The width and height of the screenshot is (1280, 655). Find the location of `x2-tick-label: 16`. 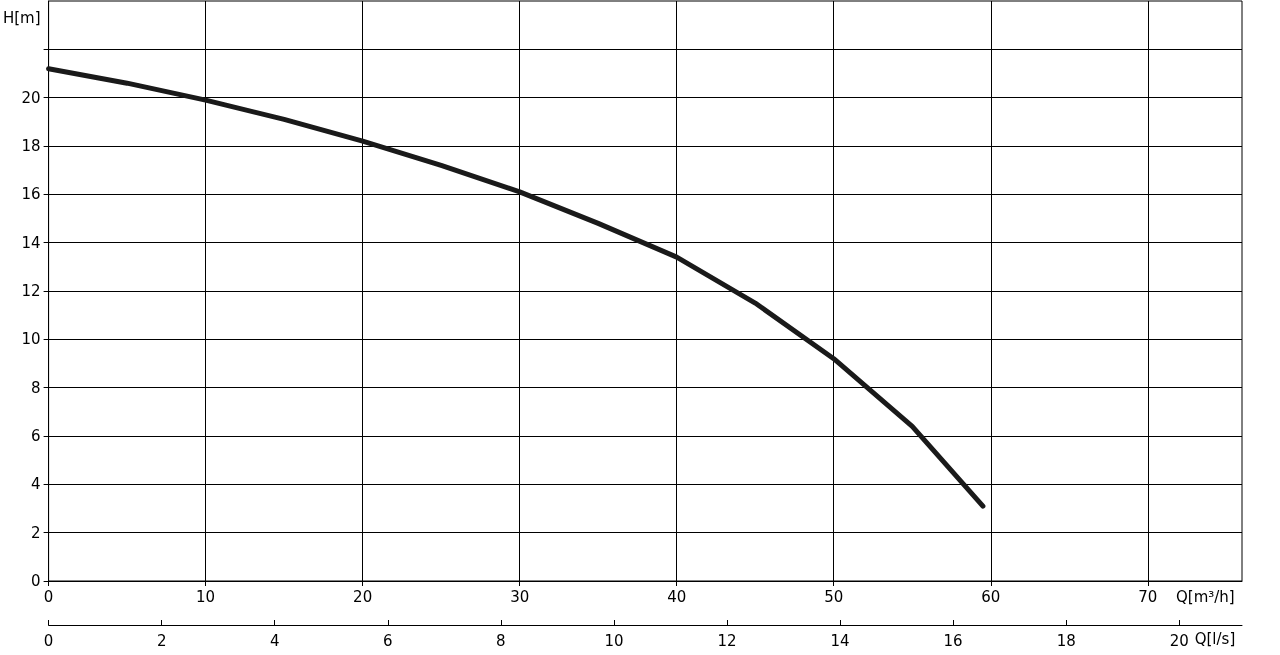

x2-tick-label: 16 is located at coordinates (953, 640).